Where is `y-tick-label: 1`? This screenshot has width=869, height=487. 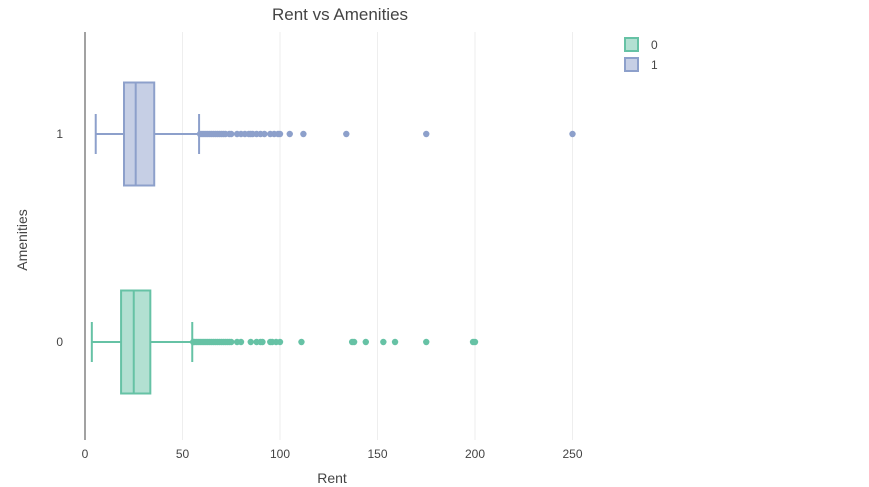 y-tick-label: 1 is located at coordinates (59, 134).